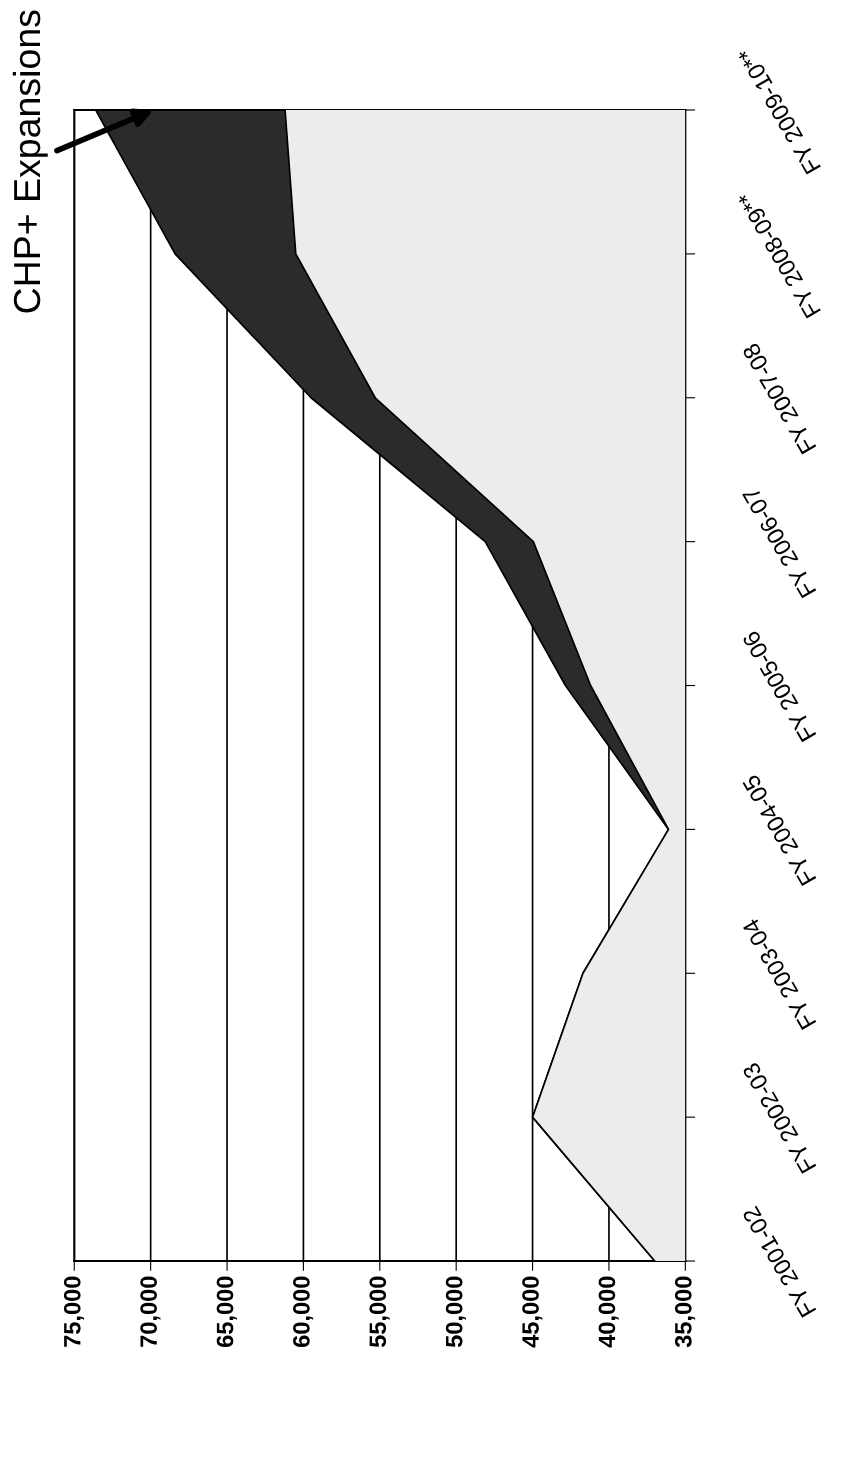 The width and height of the screenshot is (844, 1457). What do you see at coordinates (532, 1312) in the screenshot?
I see `x-tick-label: 45,000` at bounding box center [532, 1312].